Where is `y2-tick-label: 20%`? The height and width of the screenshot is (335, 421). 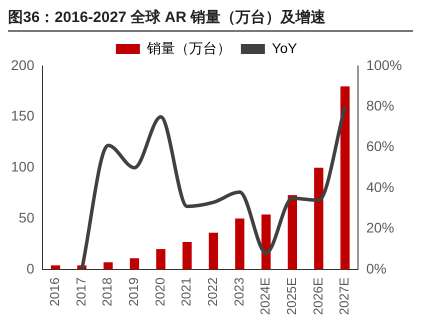 y2-tick-label: 20% is located at coordinates (380, 228).